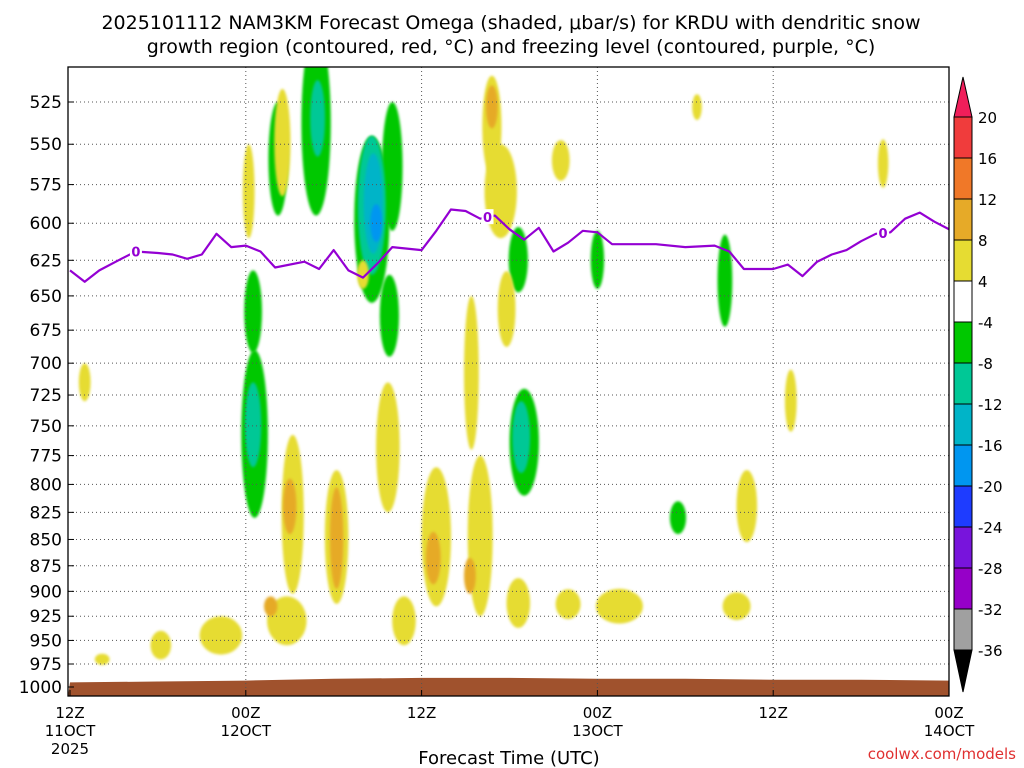 This screenshot has width=1024, height=768. I want to click on colorbar-label-9: -20, so click(990, 487).